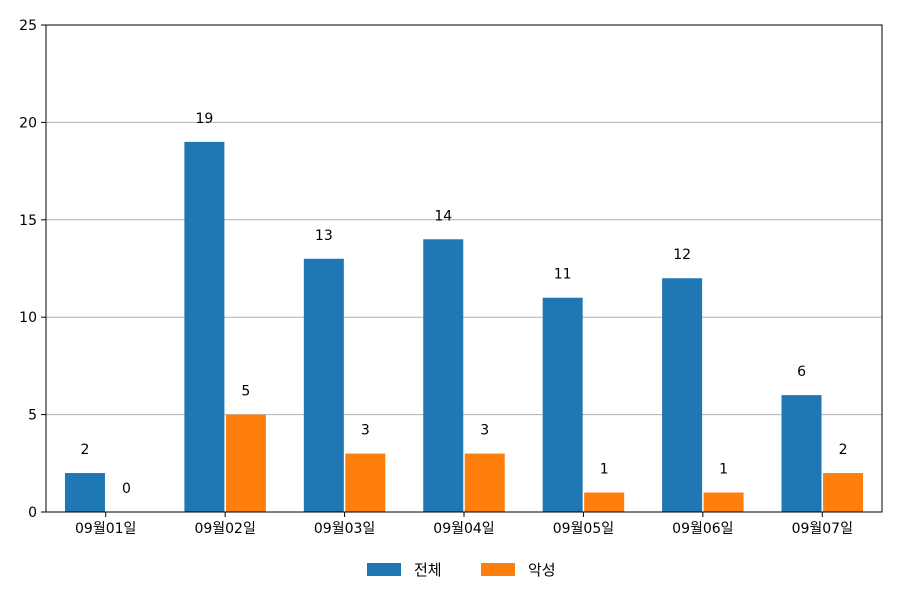 Image resolution: width=900 pixels, height=600 pixels. I want to click on bar-전체-09월01일, so click(84, 492).